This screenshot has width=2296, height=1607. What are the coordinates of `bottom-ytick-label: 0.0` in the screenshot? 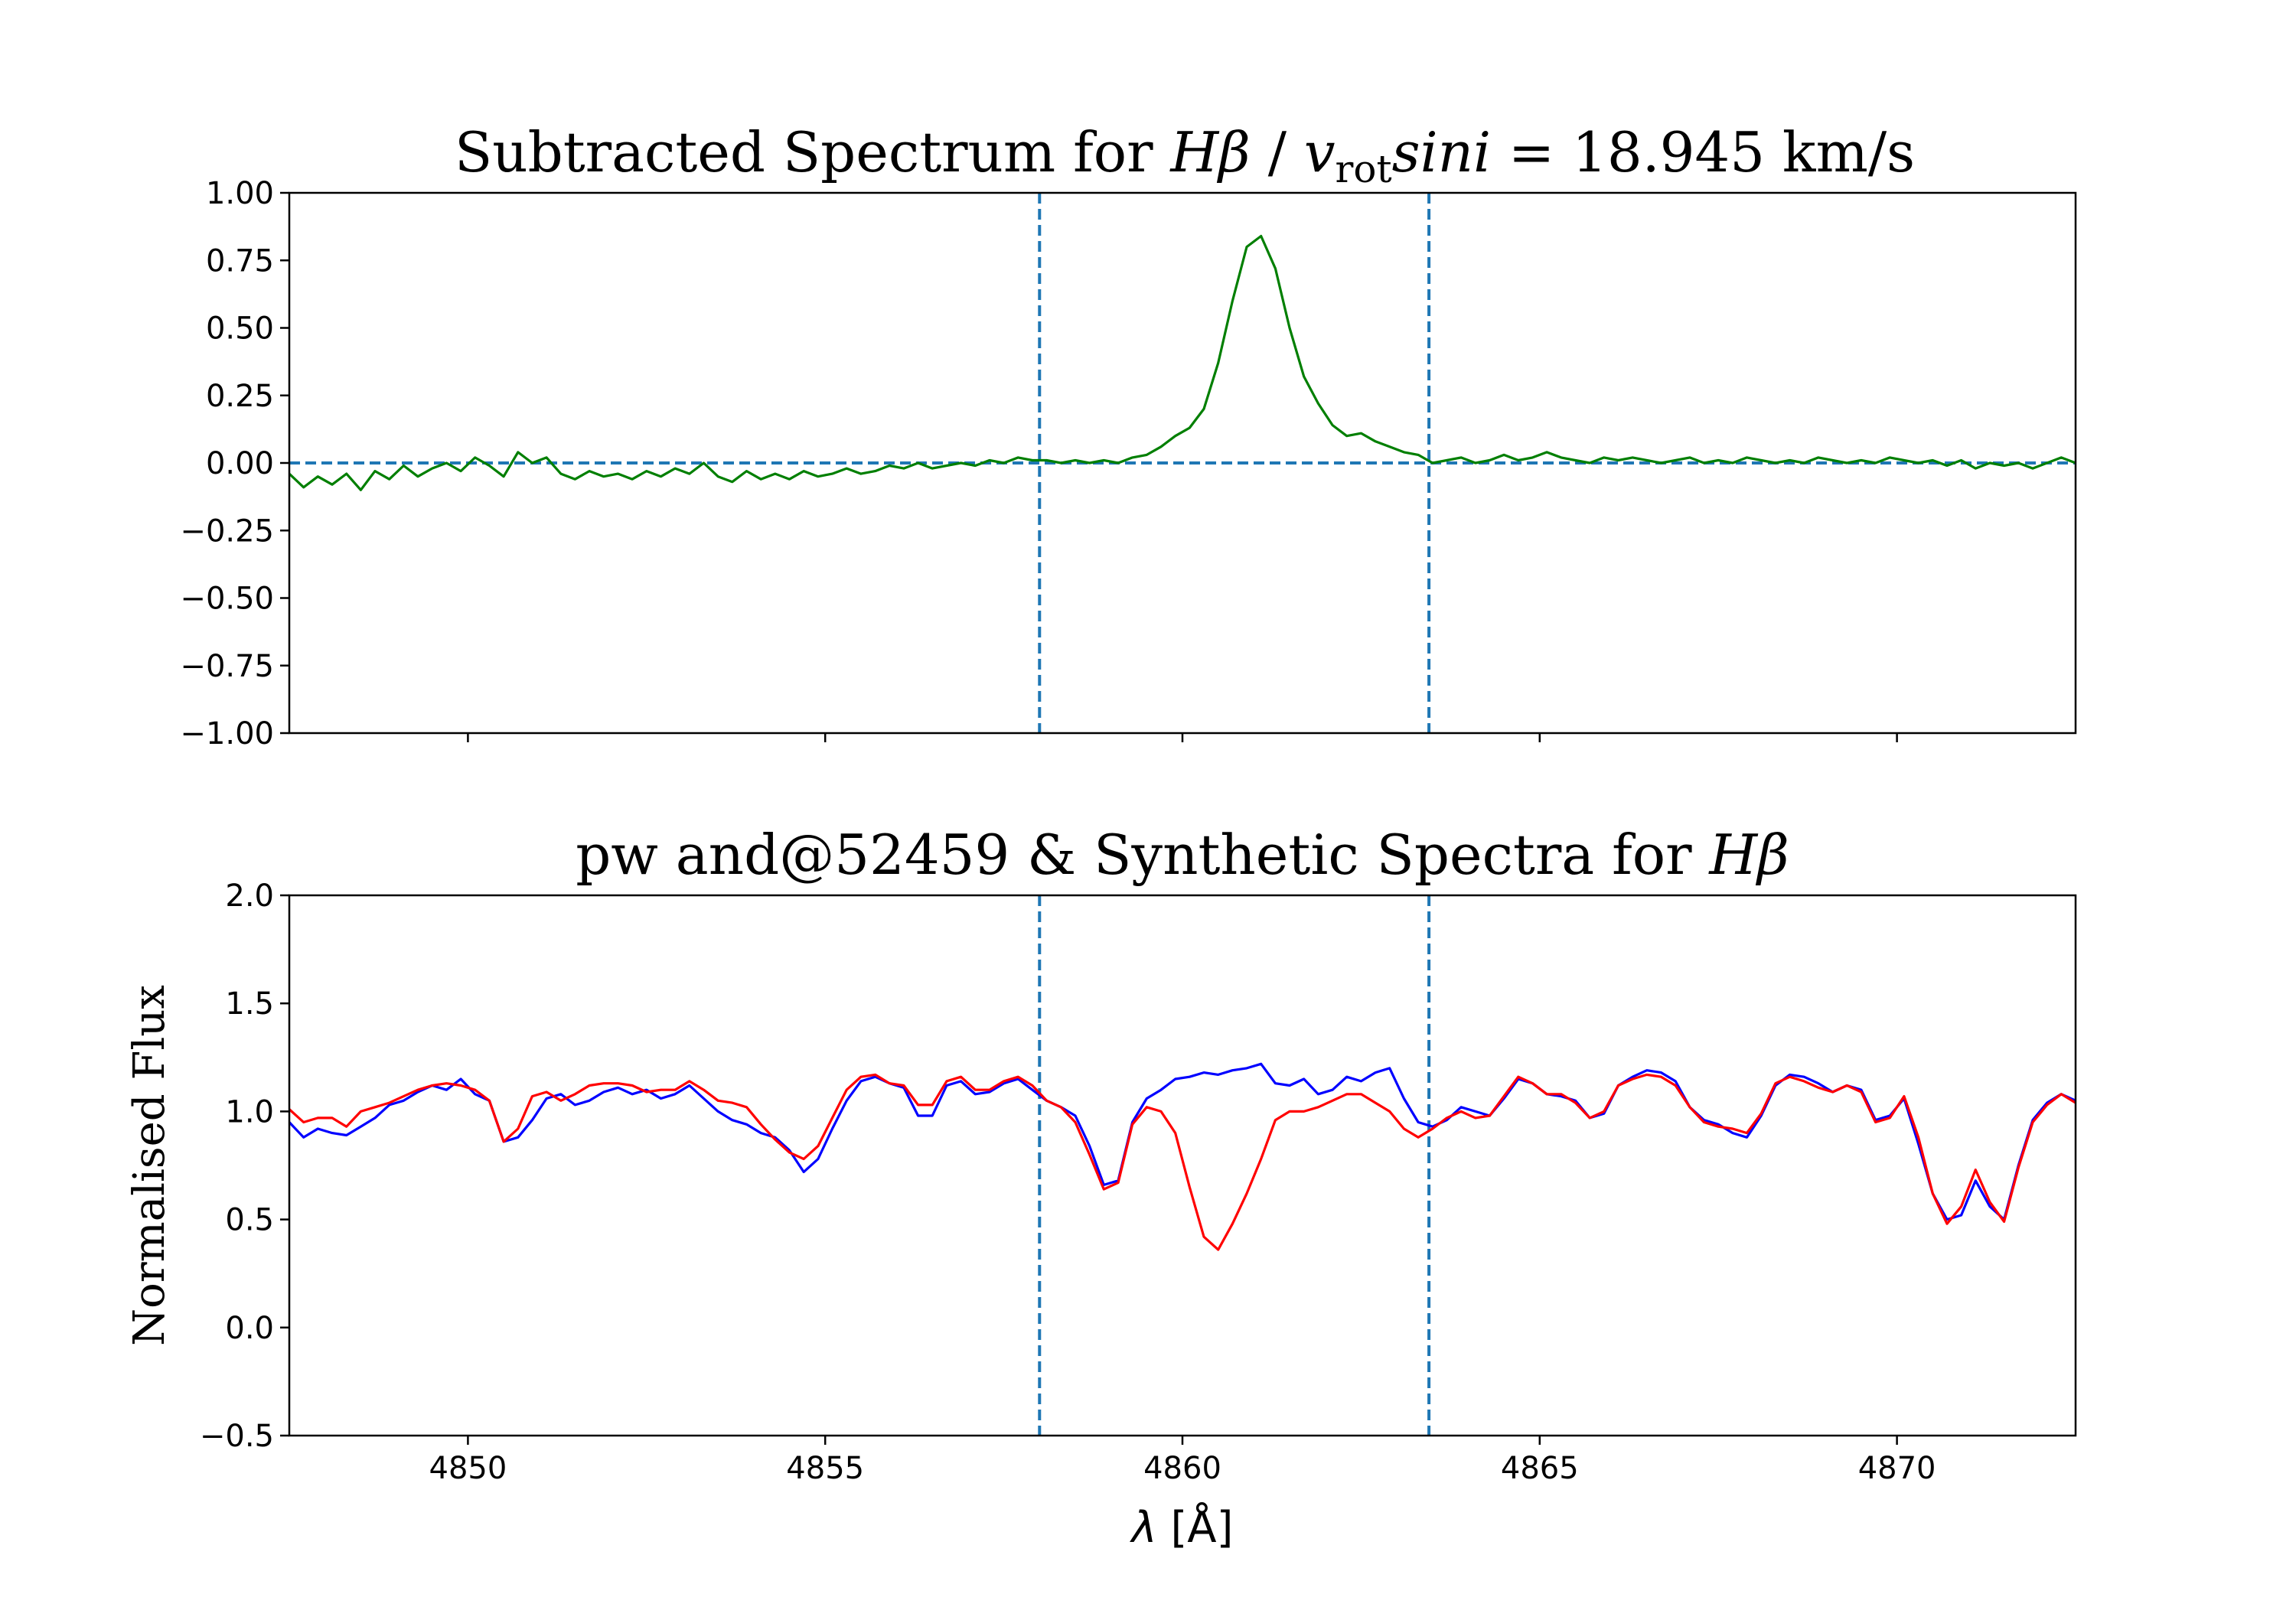 It's located at (249, 1329).